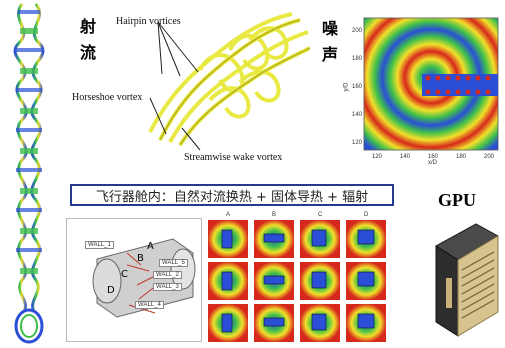  What do you see at coordinates (357, 31) in the screenshot?
I see `noise-ytick: 200` at bounding box center [357, 31].